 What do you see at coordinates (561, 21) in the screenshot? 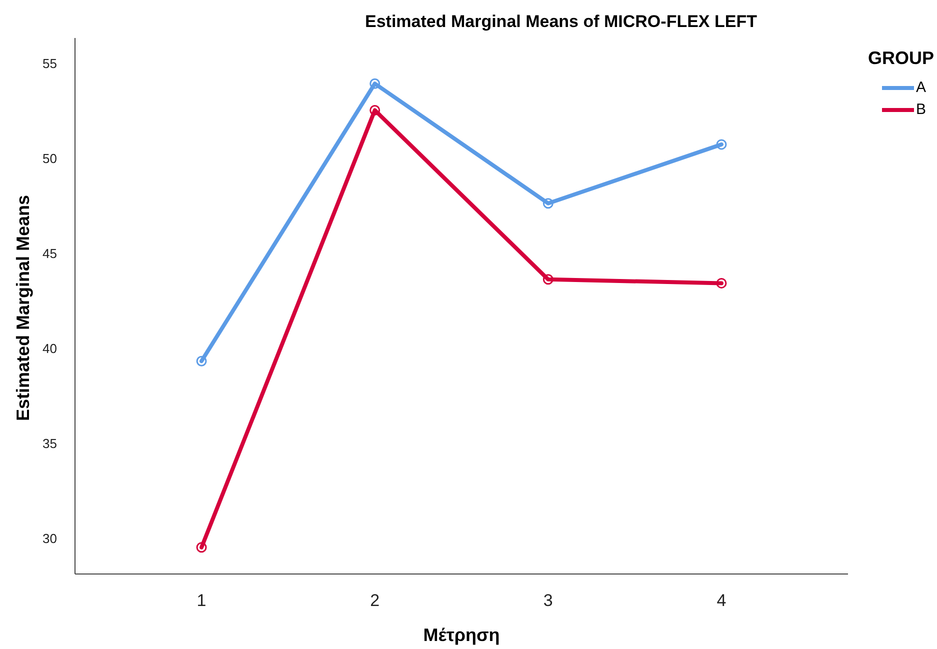
I see `chart-title: Estimated Marginal Means of MICRO-FLEX LEFT` at bounding box center [561, 21].